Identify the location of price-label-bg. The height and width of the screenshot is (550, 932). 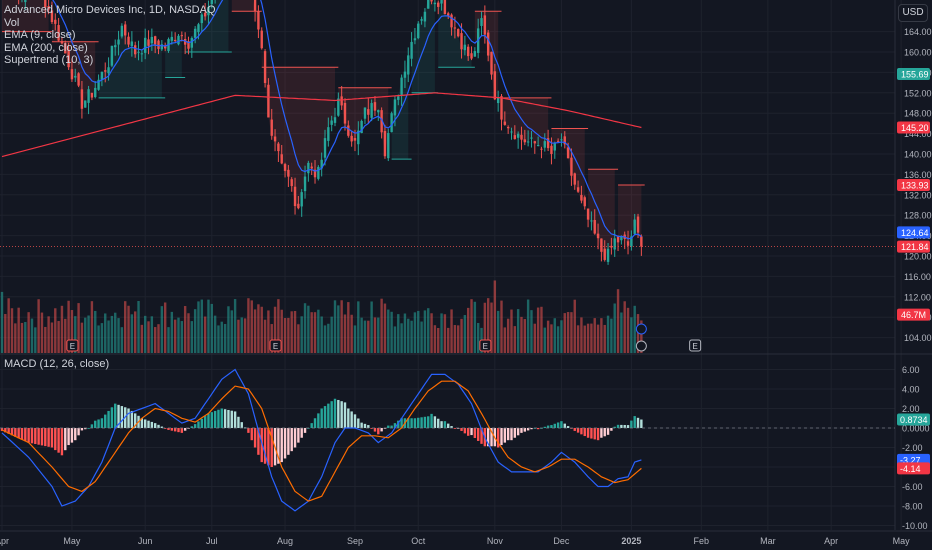
(913, 127).